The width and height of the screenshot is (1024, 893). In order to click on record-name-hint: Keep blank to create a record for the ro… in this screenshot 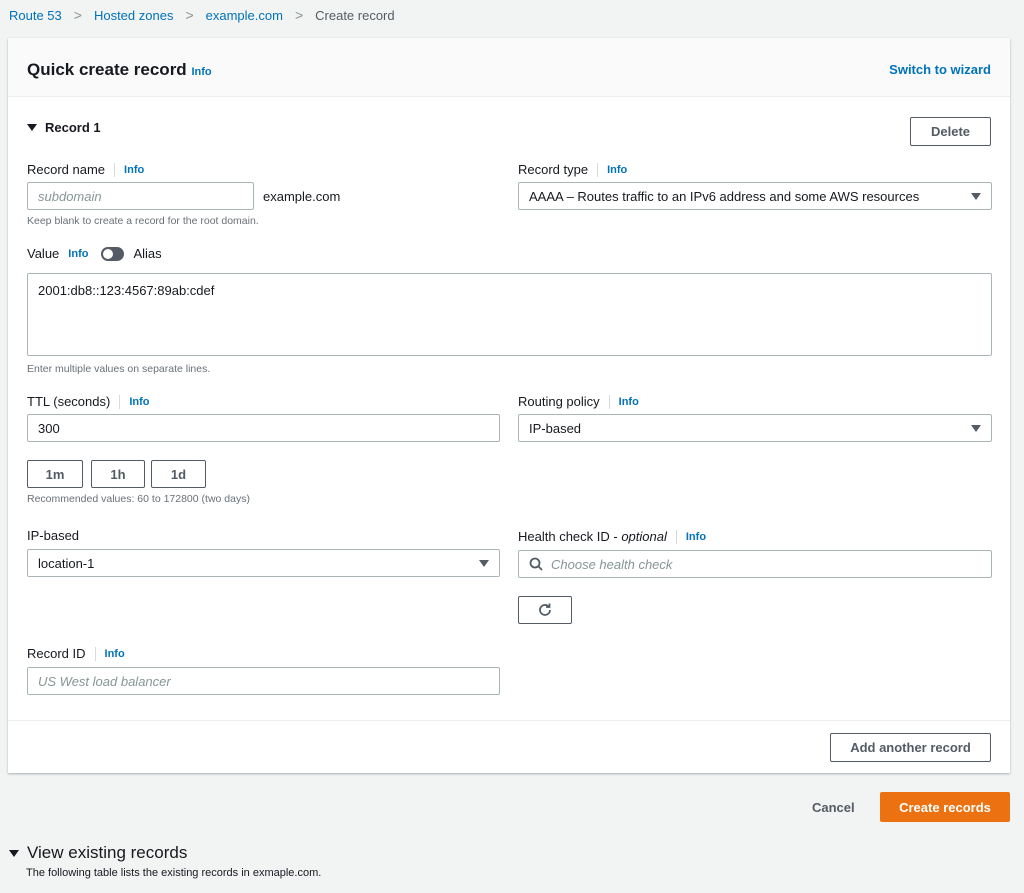, I will do `click(143, 221)`.